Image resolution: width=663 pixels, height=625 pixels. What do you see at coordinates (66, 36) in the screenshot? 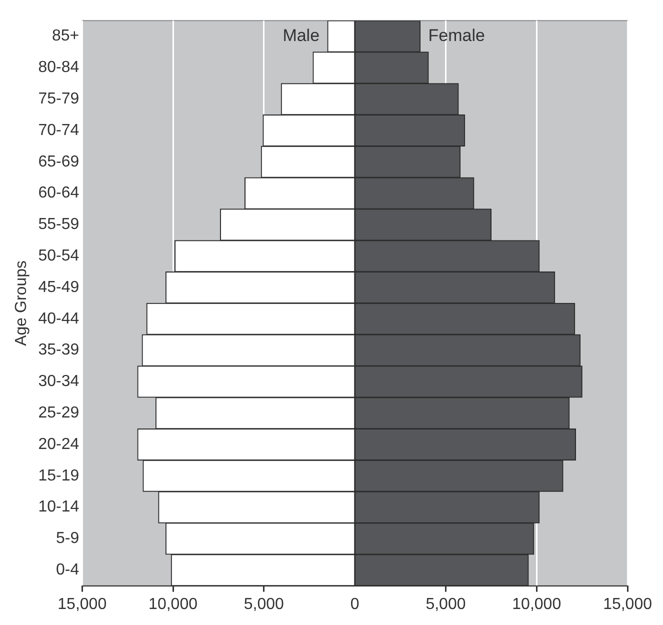
I see `y-tick-label: 85+` at bounding box center [66, 36].